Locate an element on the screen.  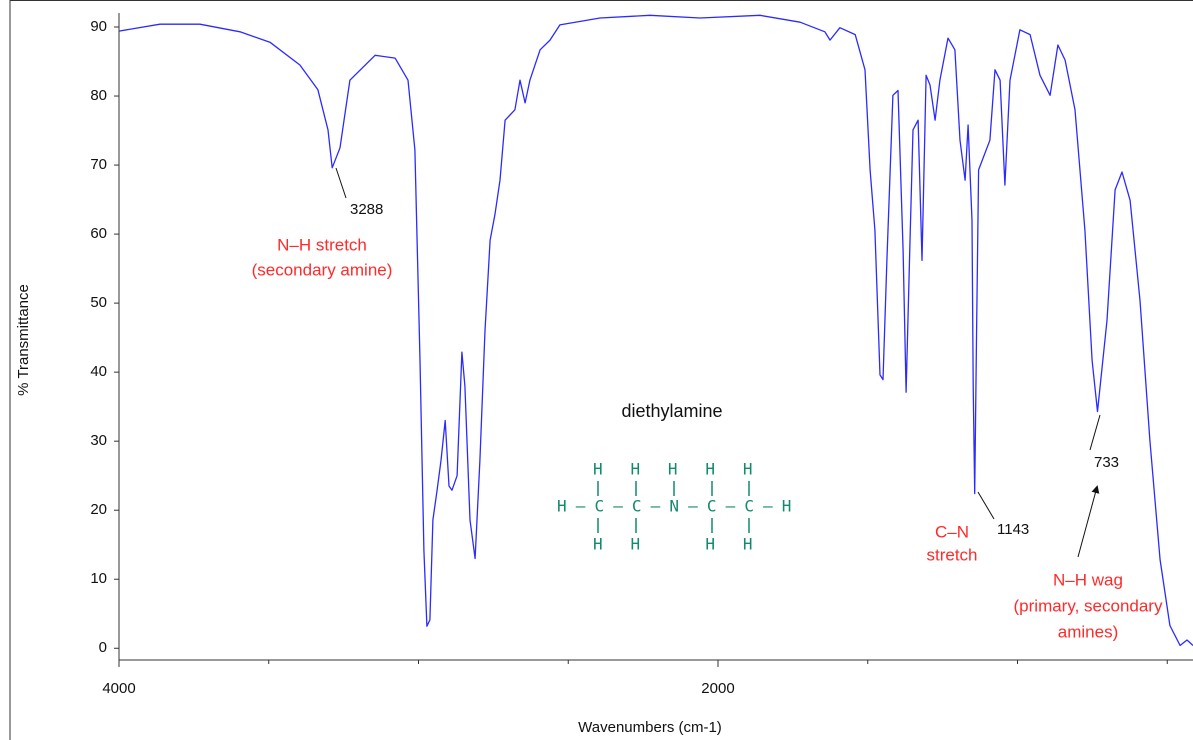
y-tick-label: 10 is located at coordinates (98, 578).